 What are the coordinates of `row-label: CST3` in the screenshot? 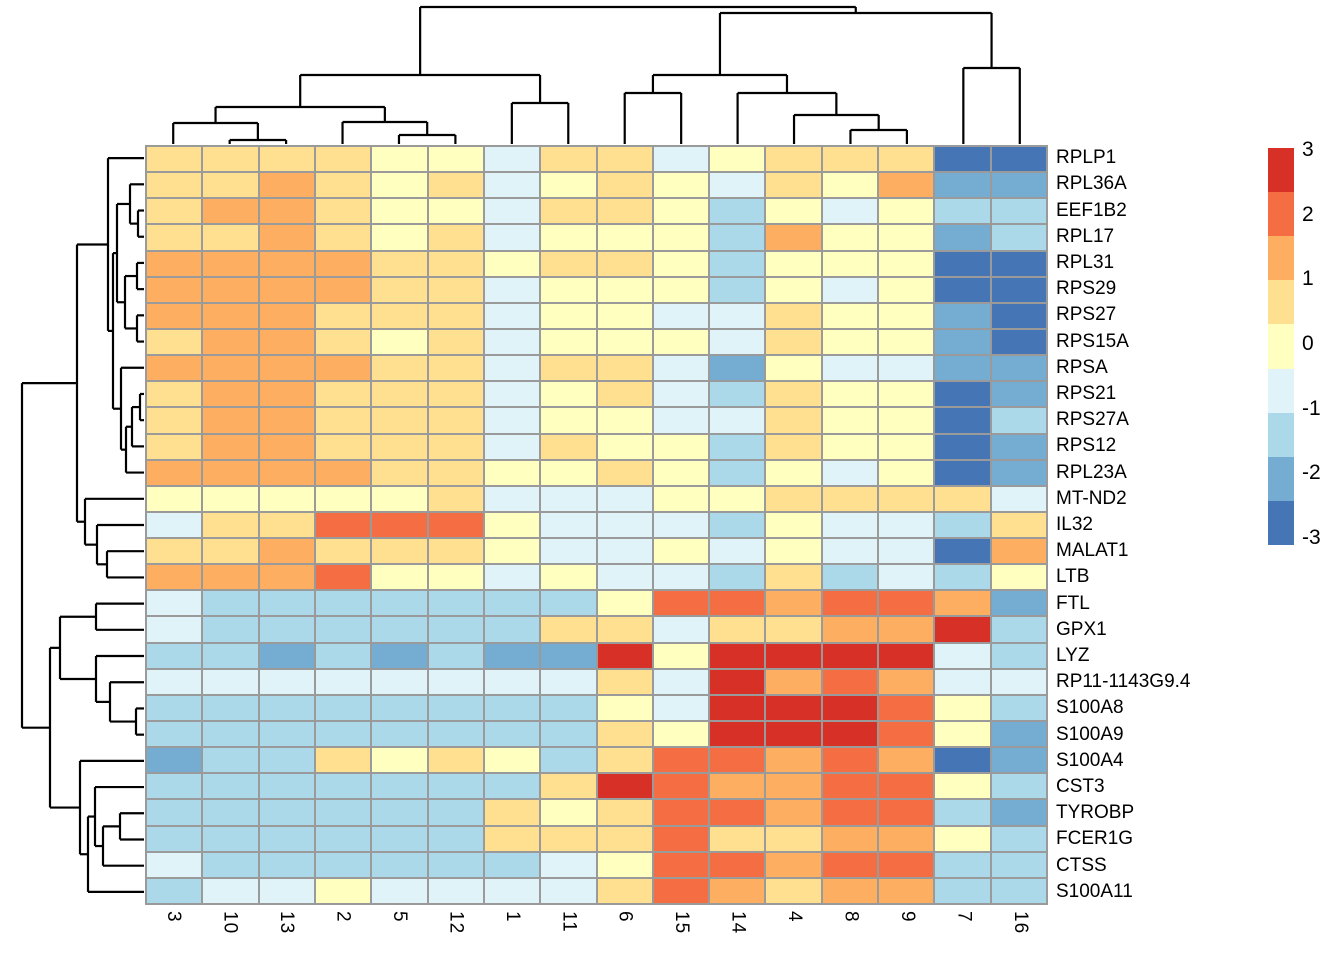 It's located at (1080, 787).